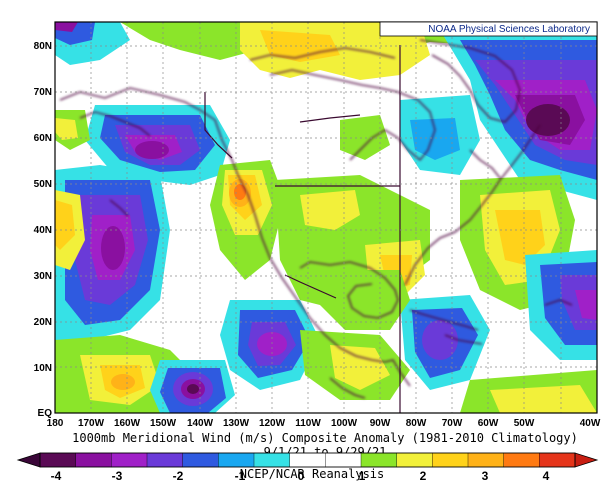 The height and width of the screenshot is (497, 615). Describe the element at coordinates (43, 276) in the screenshot. I see `lat-label: 30N` at that location.